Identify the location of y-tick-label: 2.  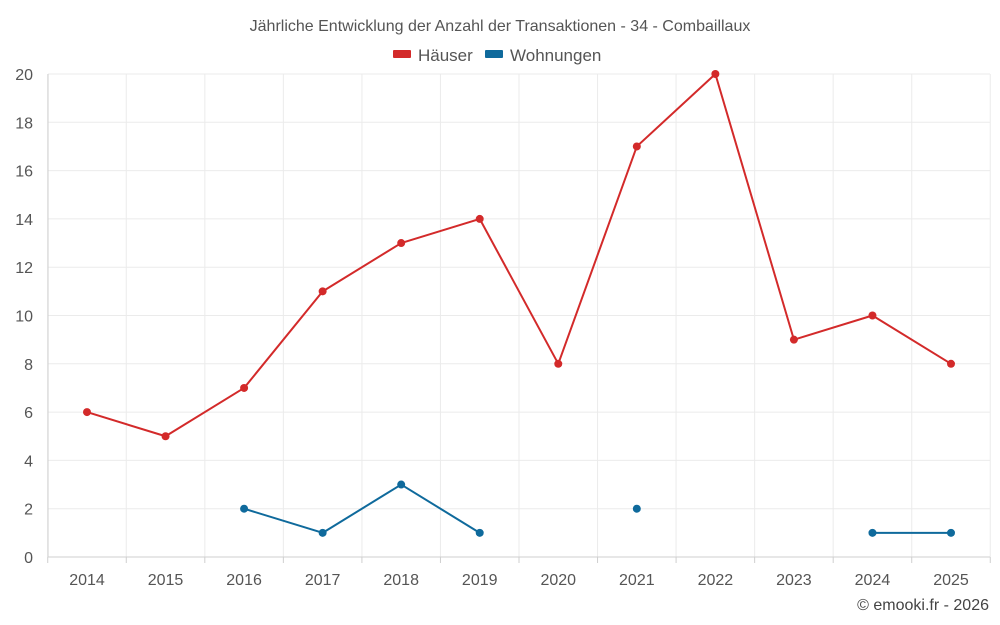
(28, 510).